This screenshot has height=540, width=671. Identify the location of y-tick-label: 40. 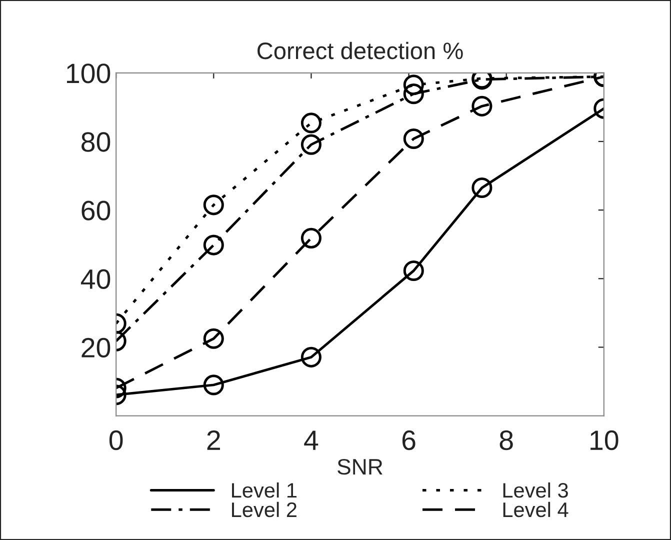
(95, 279).